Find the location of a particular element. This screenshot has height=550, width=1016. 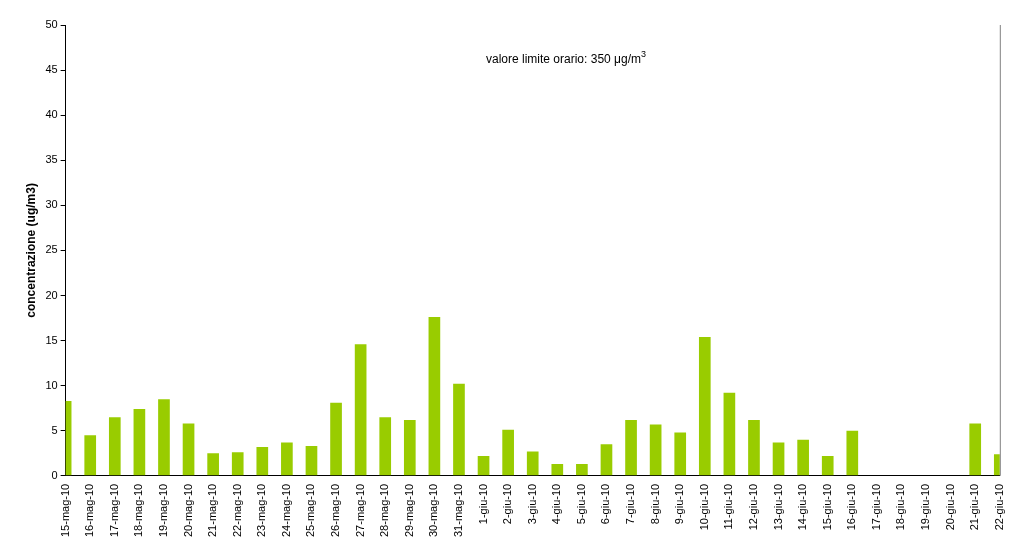

x-tick-label: 2-giu-10 is located at coordinates (507, 504).